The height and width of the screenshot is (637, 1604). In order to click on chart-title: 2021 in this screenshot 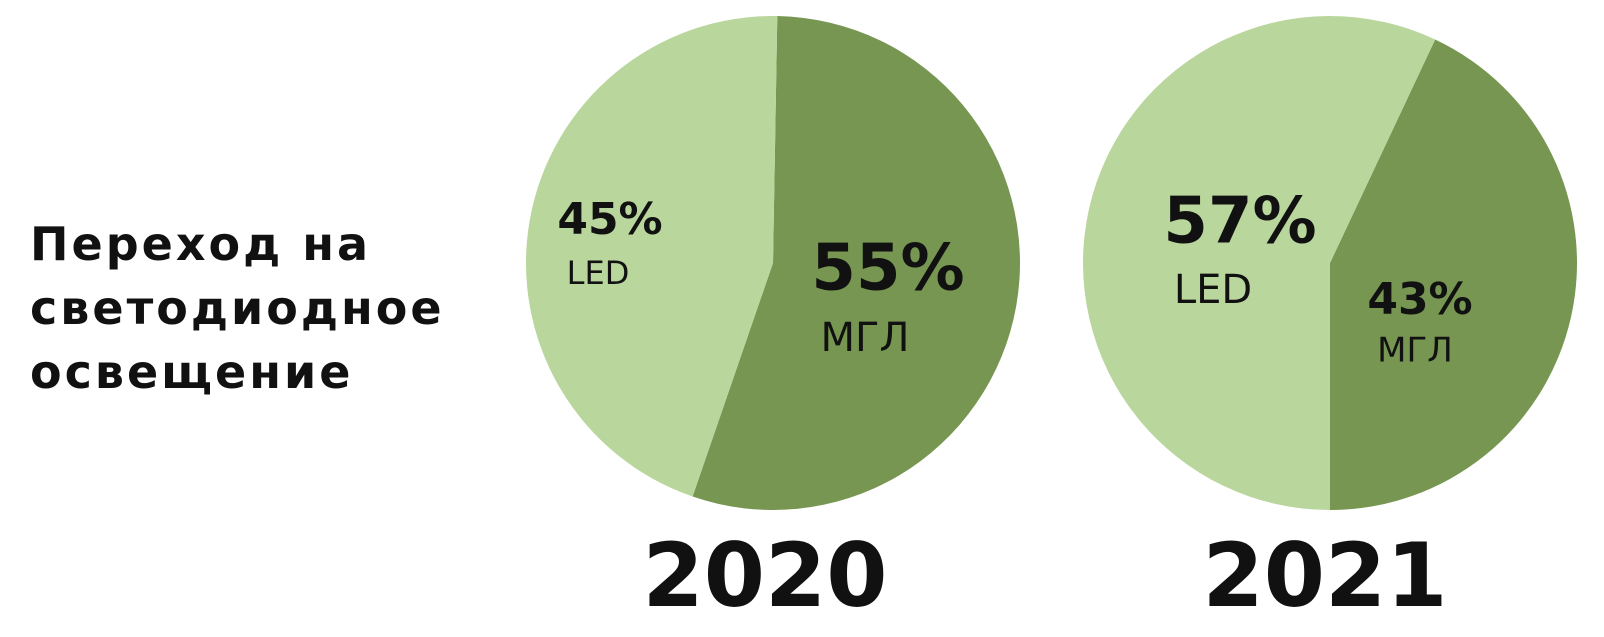, I will do `click(1325, 575)`.